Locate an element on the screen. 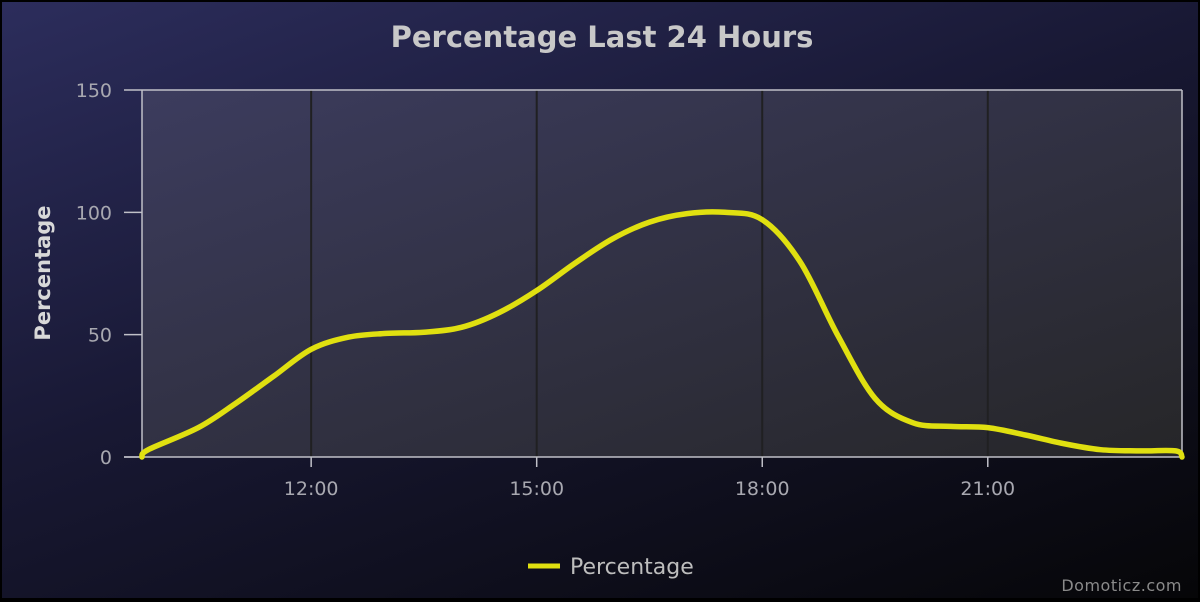 This screenshot has height=602, width=1200. chart-title: Percentage Last 24 Hours is located at coordinates (602, 37).